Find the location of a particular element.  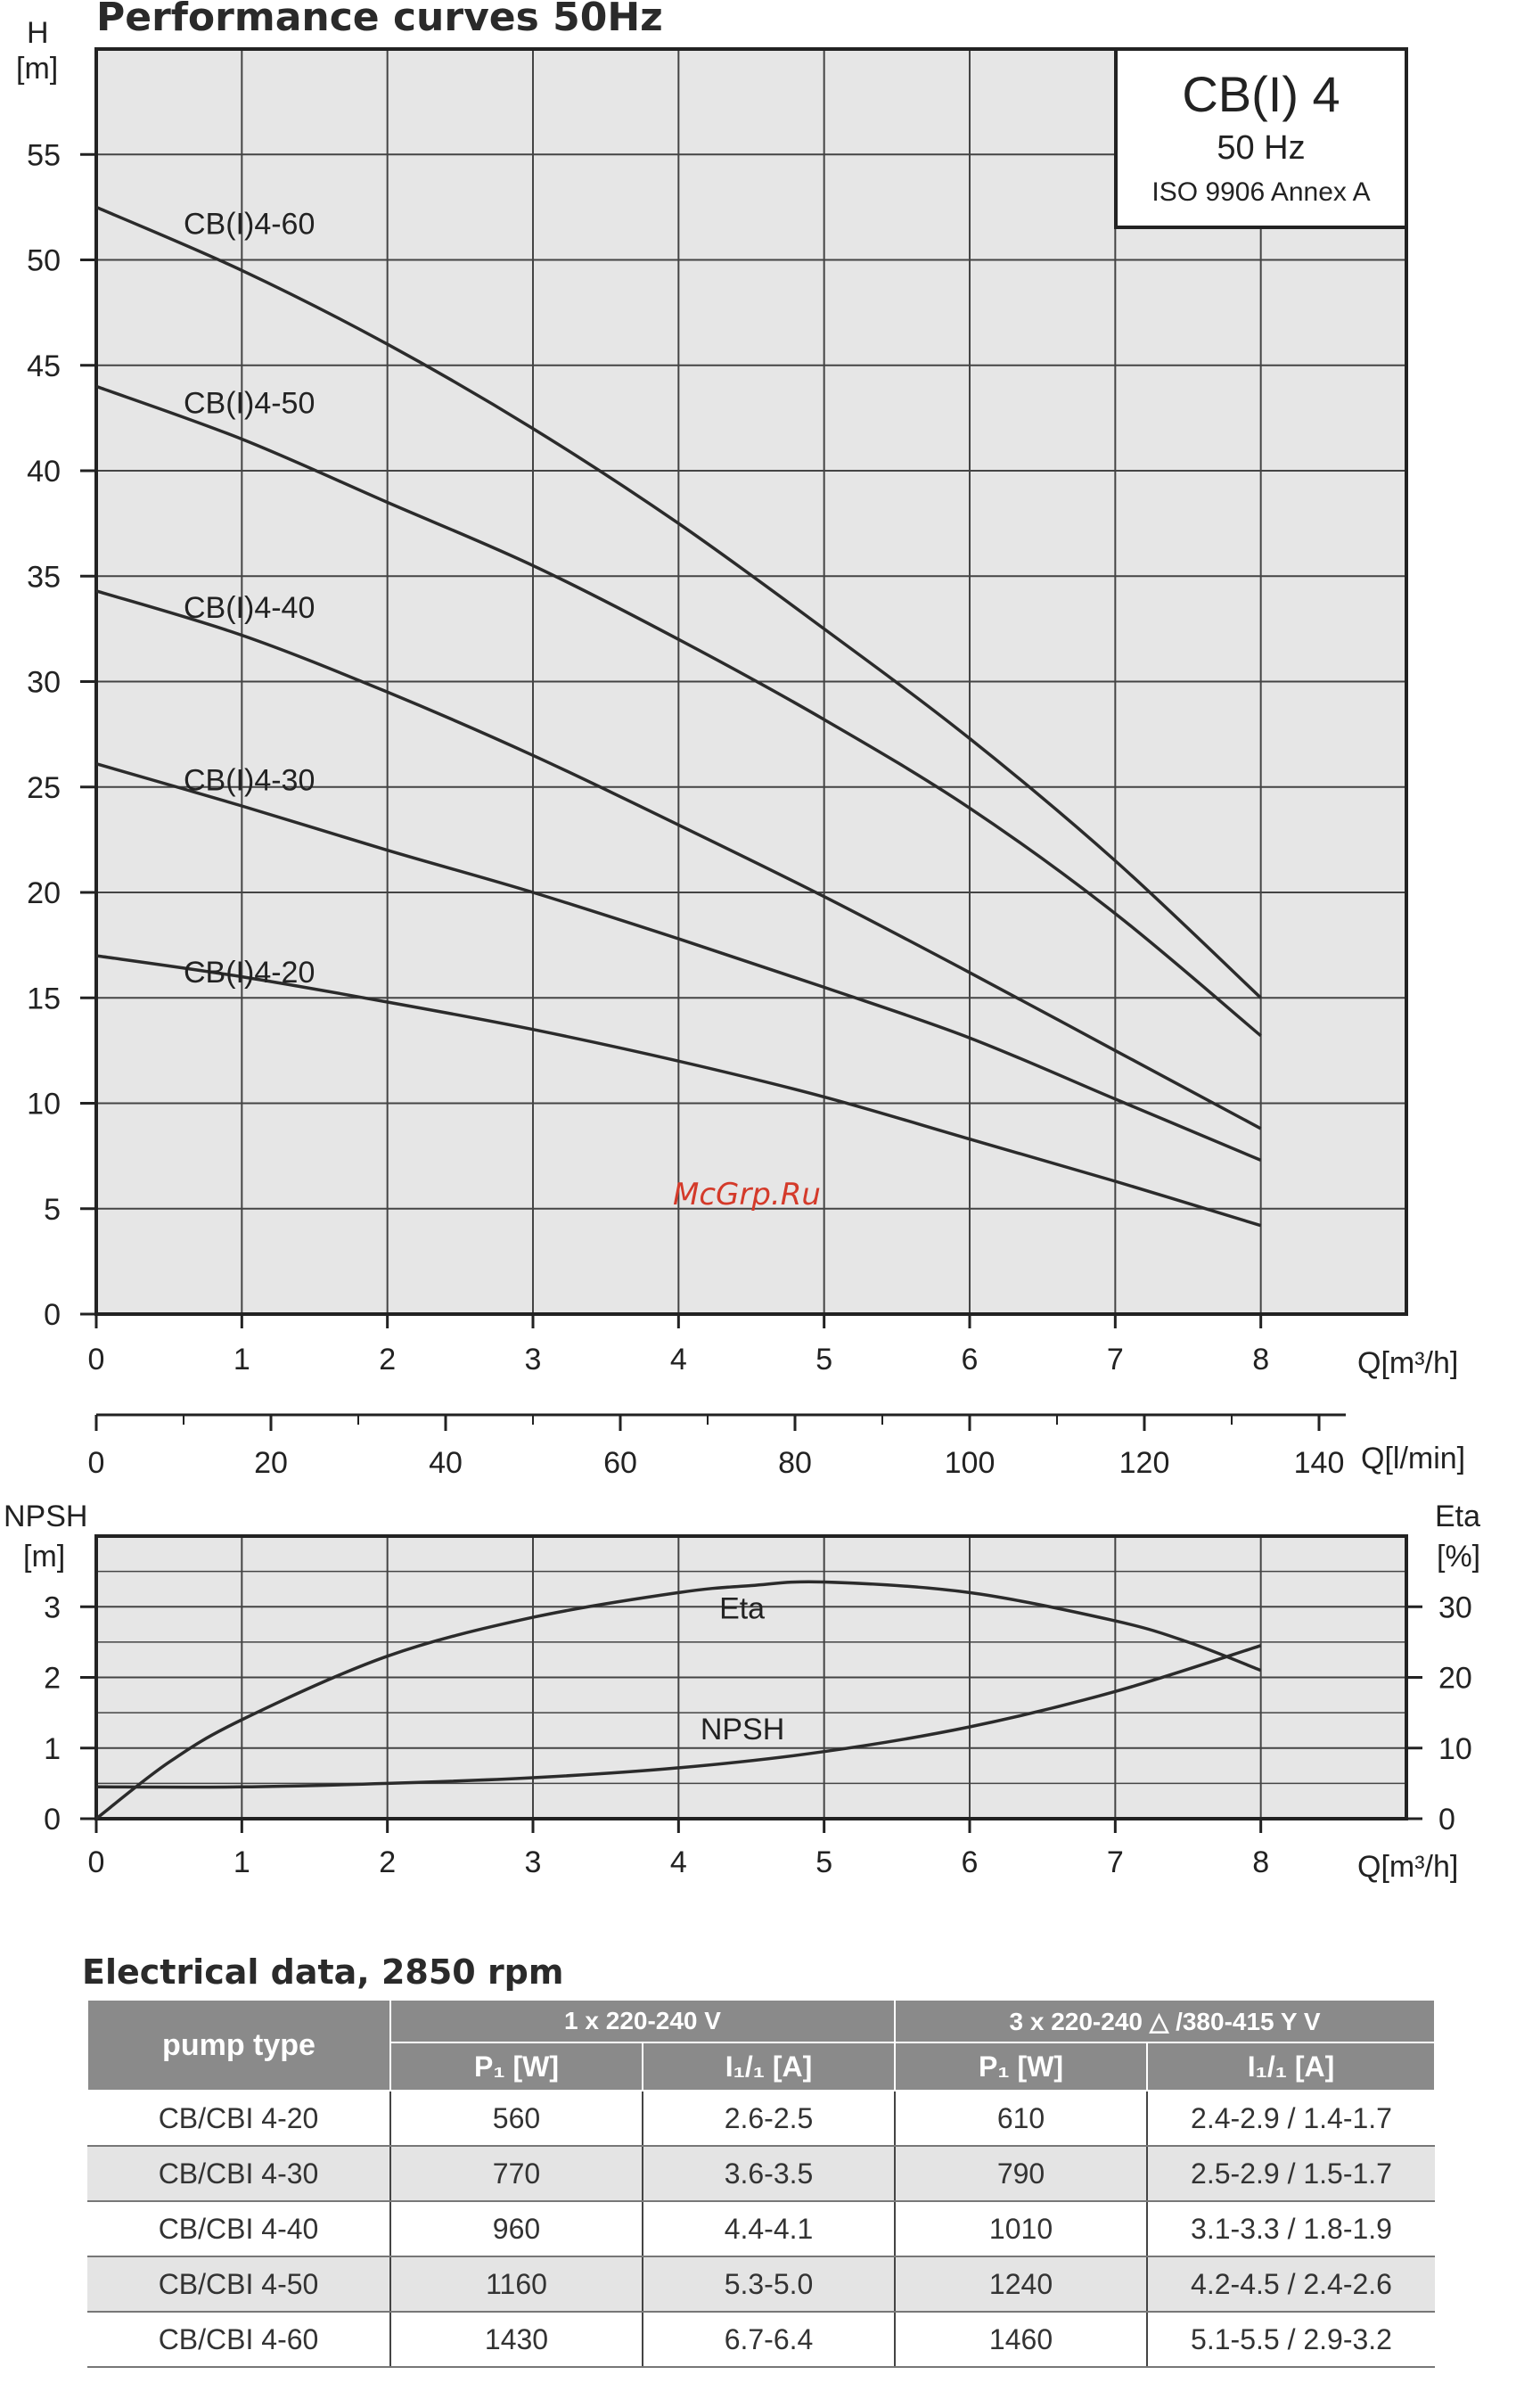

main-y-axis-label-unit: [m] is located at coordinates (37, 69).